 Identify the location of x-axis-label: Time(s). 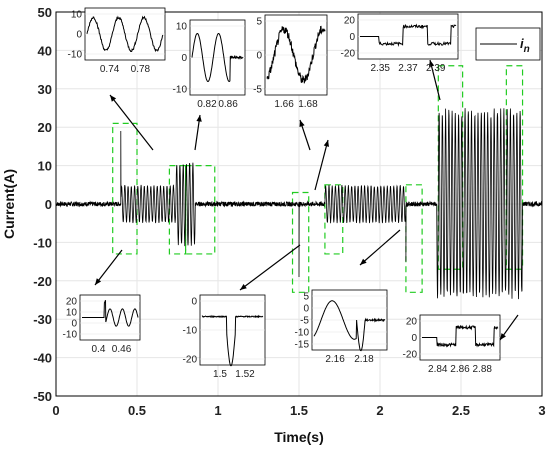
(299, 437).